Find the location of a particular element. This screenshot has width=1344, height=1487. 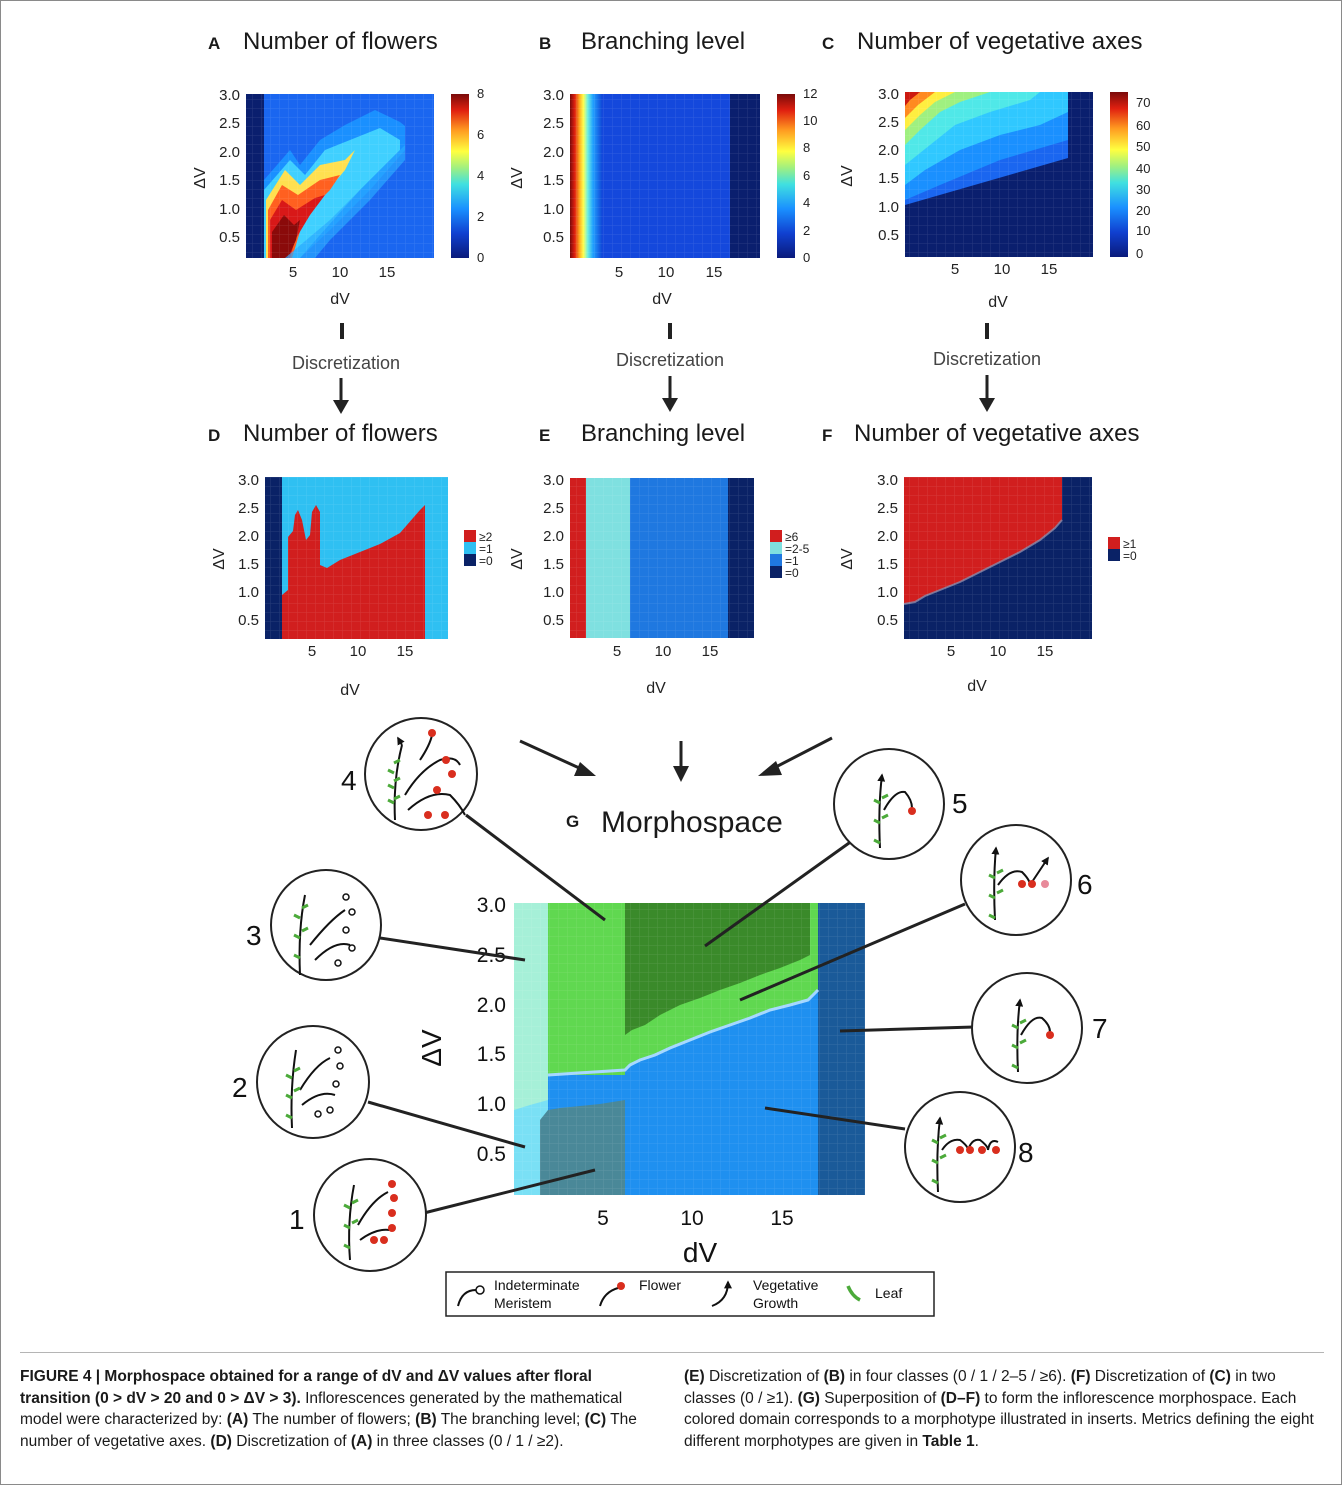

caption-run: Table 1 is located at coordinates (948, 1441).